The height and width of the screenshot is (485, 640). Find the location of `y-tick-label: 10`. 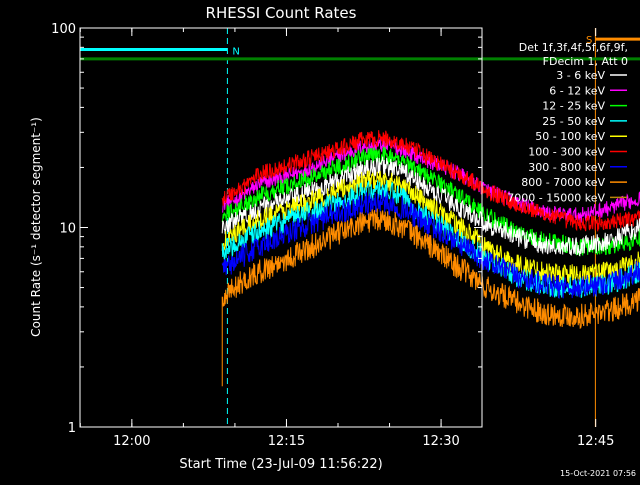

y-tick-label: 10 is located at coordinates (67, 229).